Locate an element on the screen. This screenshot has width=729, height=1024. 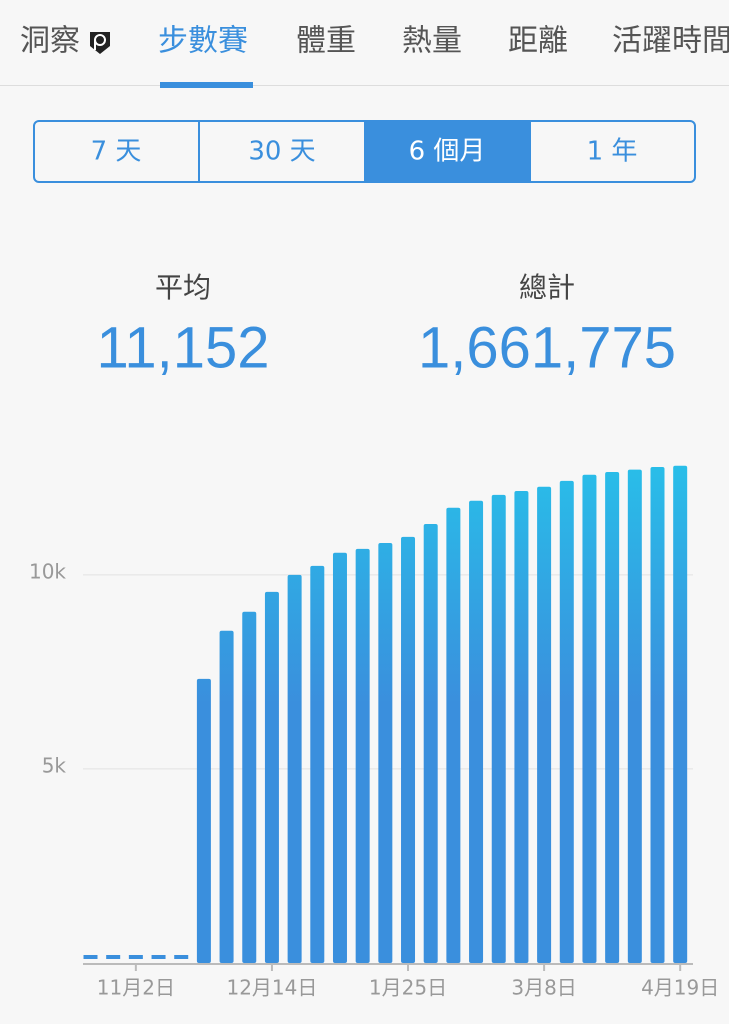
stat-value: 1,661,775 is located at coordinates (547, 347).